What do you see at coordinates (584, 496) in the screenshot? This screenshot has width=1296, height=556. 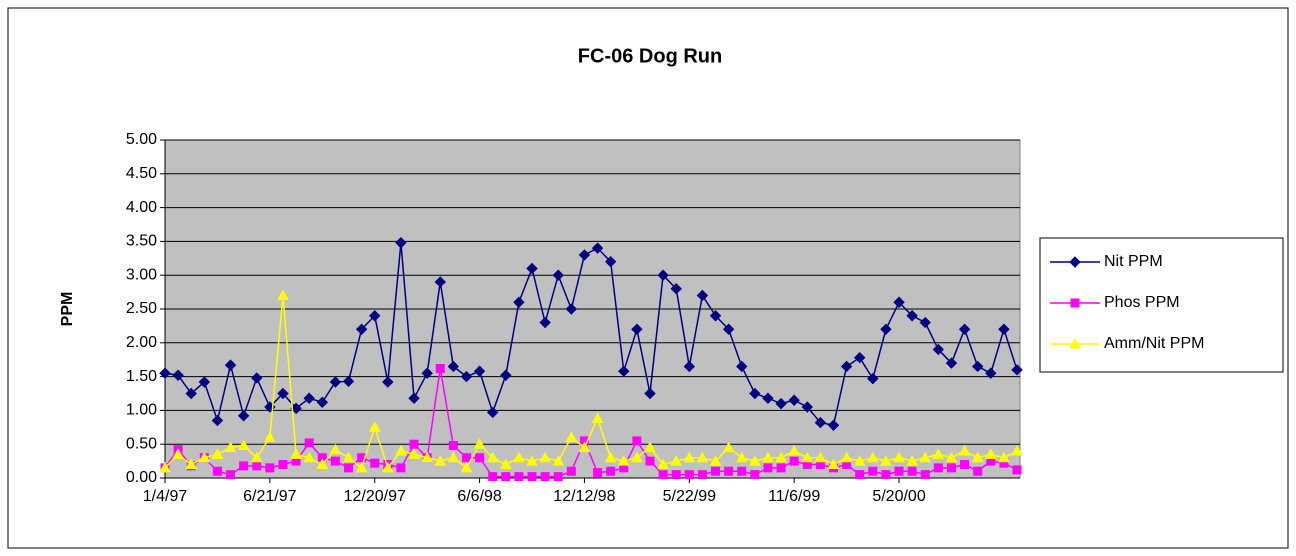 I see `x-tick-label: 12/12/98` at bounding box center [584, 496].